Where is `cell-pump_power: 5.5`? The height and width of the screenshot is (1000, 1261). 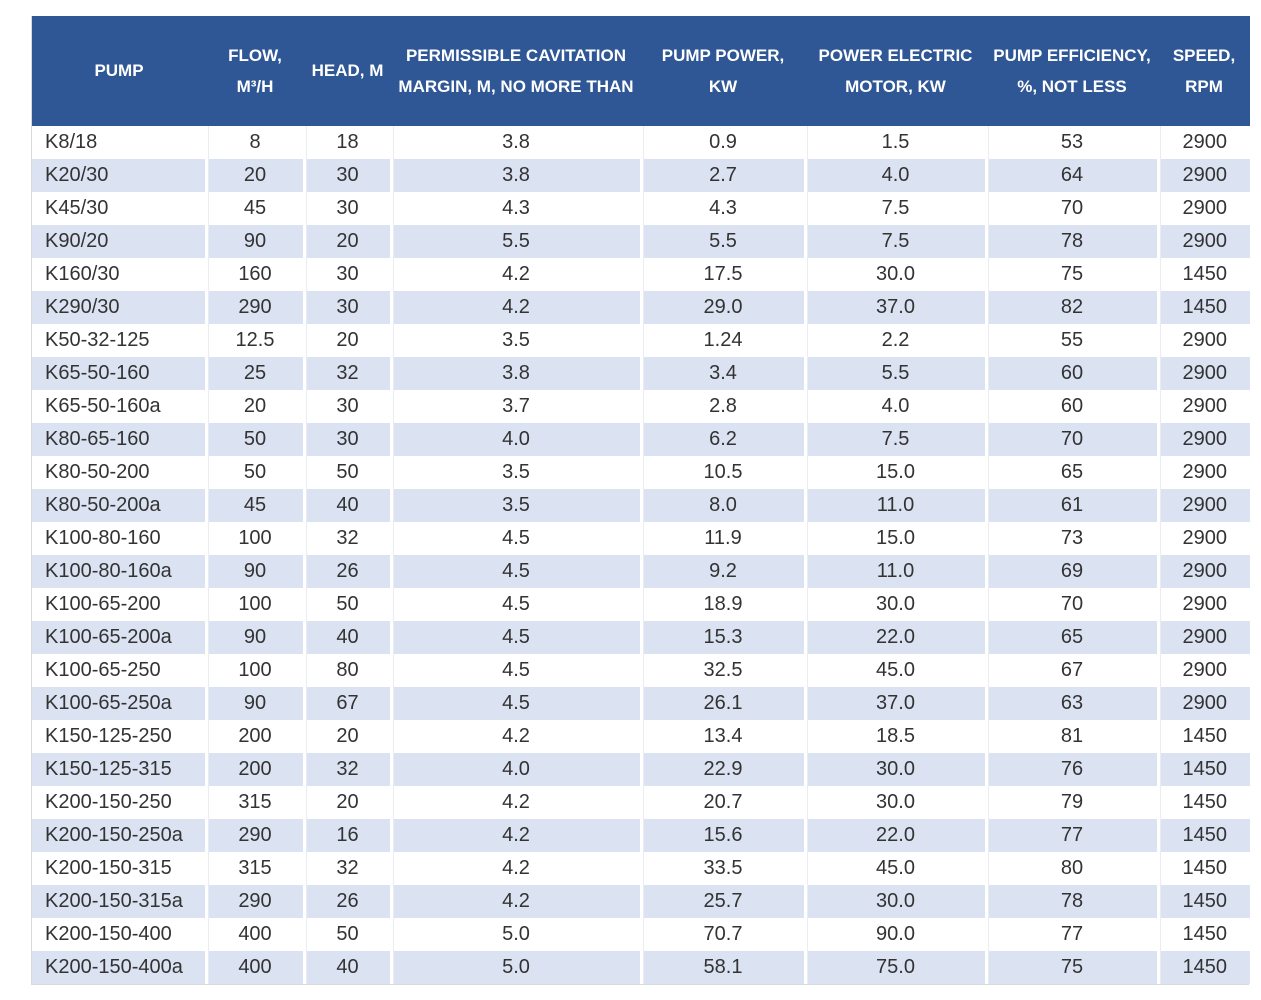
cell-pump_power: 5.5 is located at coordinates (722, 241).